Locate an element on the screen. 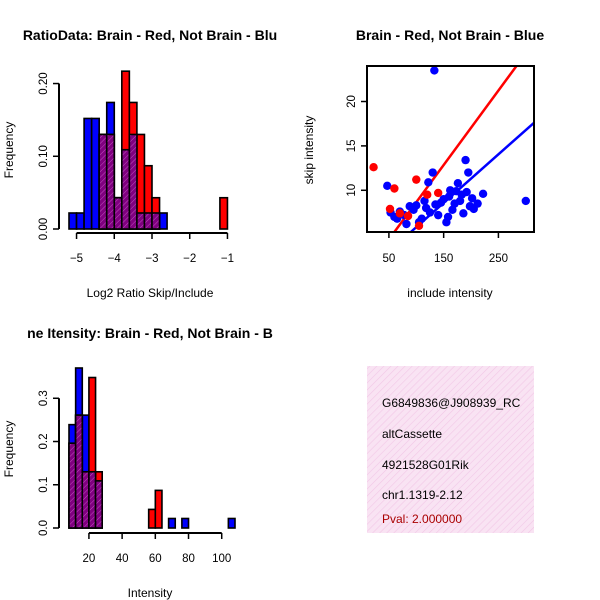  ratio-histogram-x-tick-label: −3 is located at coordinates (151, 259).